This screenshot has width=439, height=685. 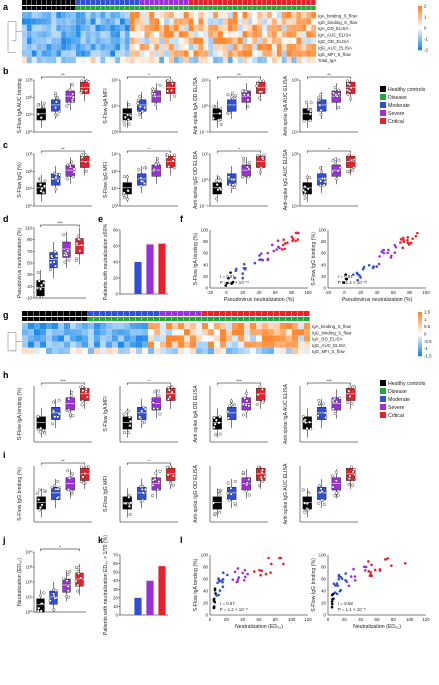 What do you see at coordinates (377, 627) in the screenshot?
I see `x-axis-label: Neutralization (ED₅₀)` at bounding box center [377, 627].